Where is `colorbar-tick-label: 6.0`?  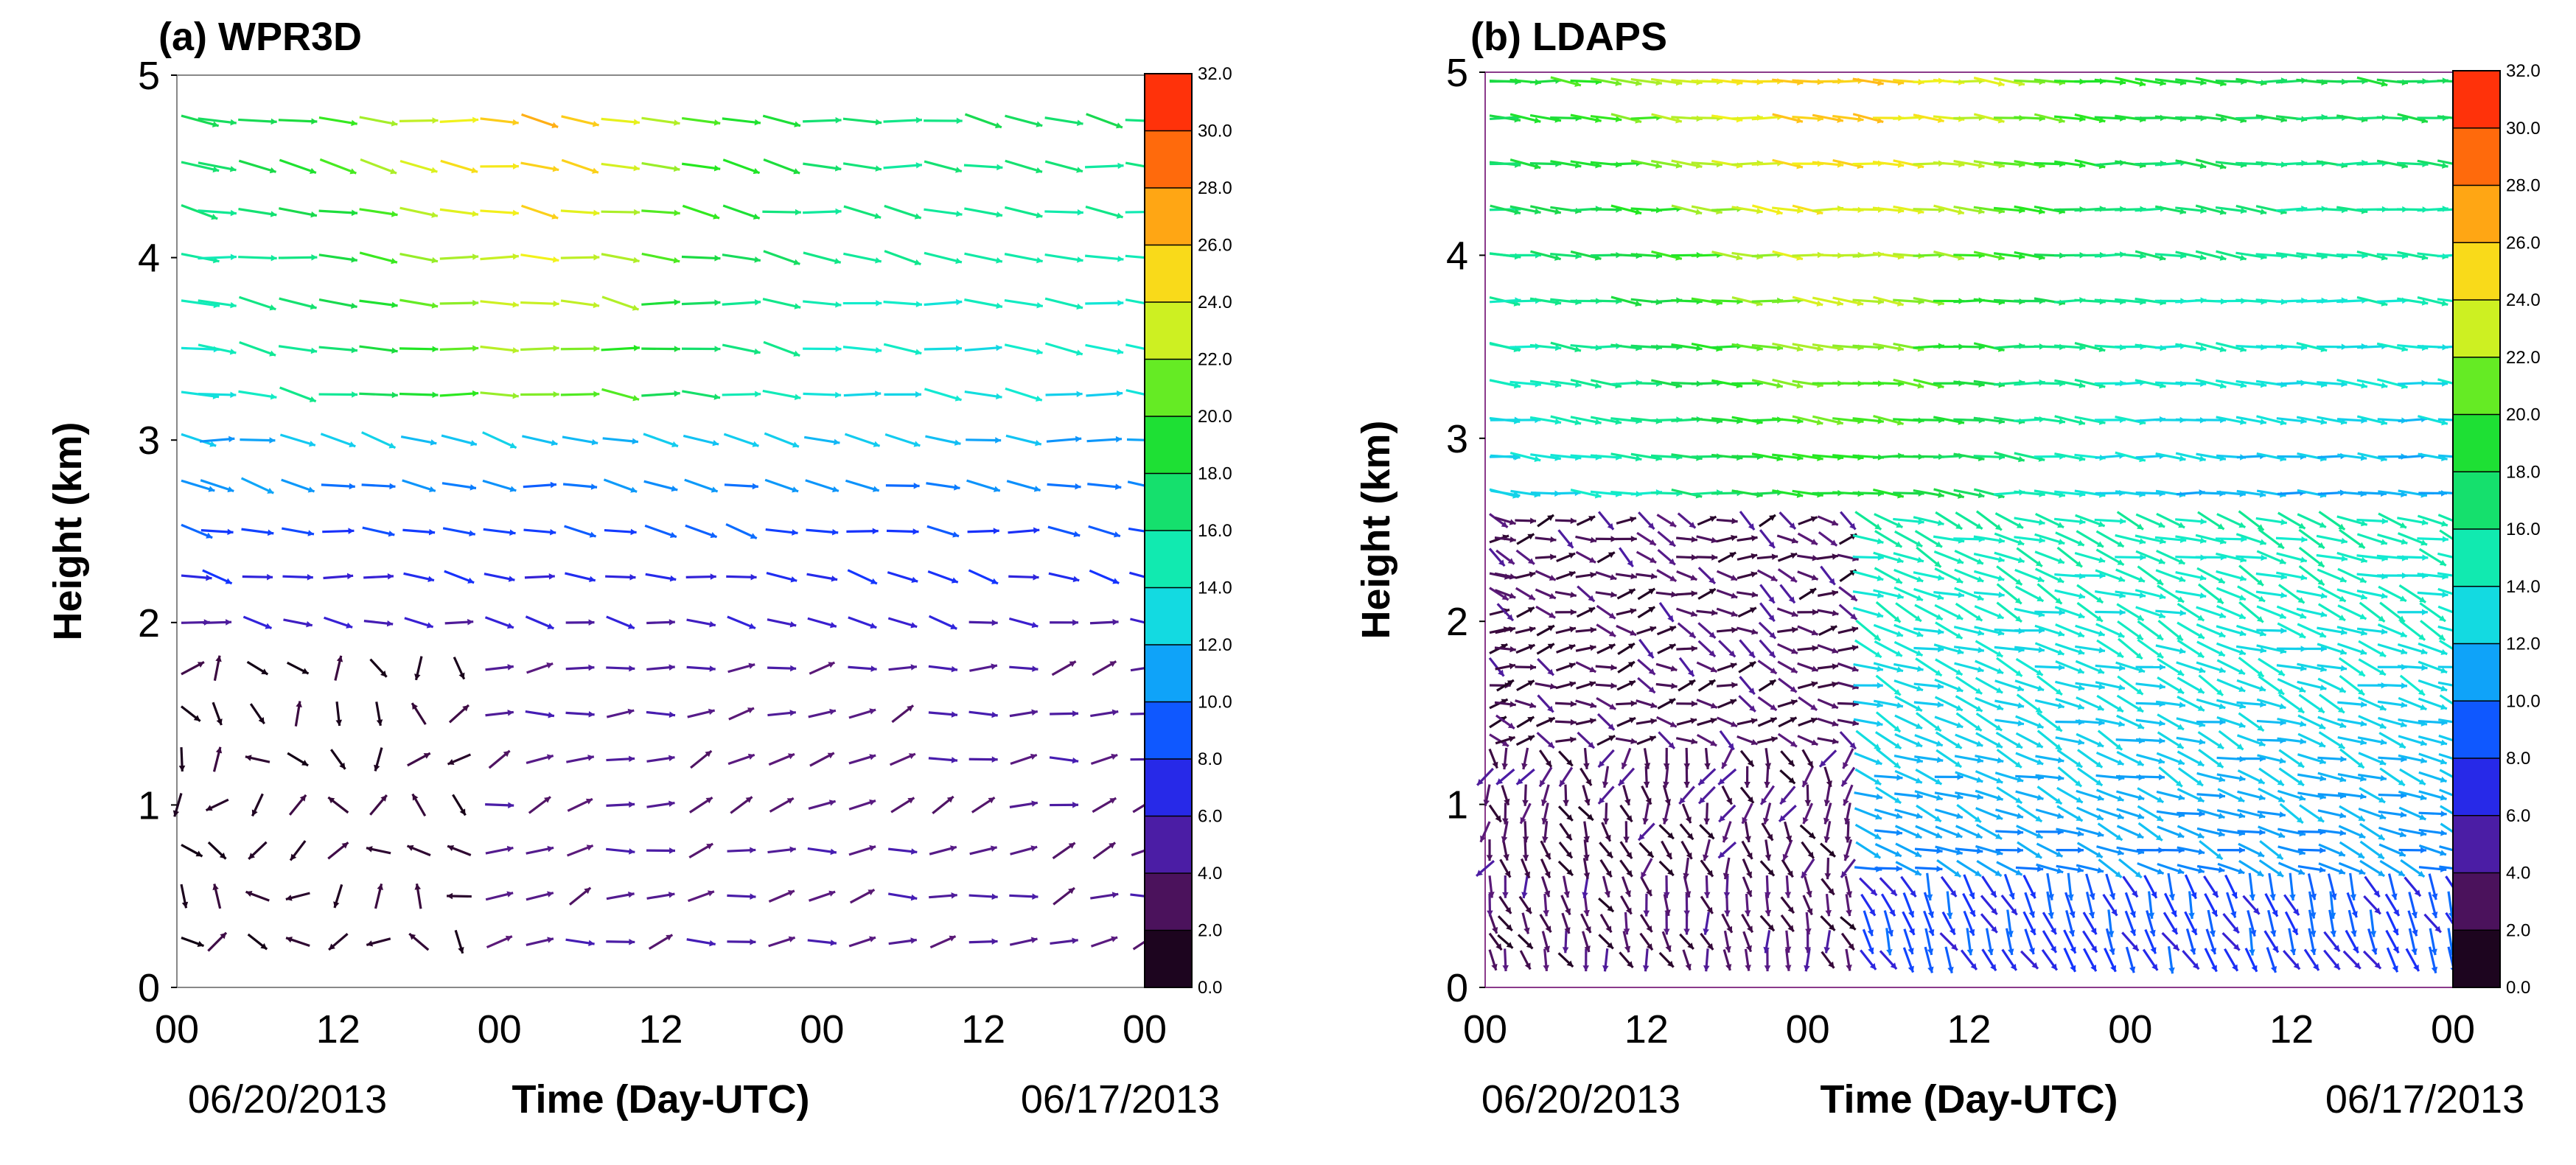
colorbar-tick-label: 6.0 is located at coordinates (2518, 816).